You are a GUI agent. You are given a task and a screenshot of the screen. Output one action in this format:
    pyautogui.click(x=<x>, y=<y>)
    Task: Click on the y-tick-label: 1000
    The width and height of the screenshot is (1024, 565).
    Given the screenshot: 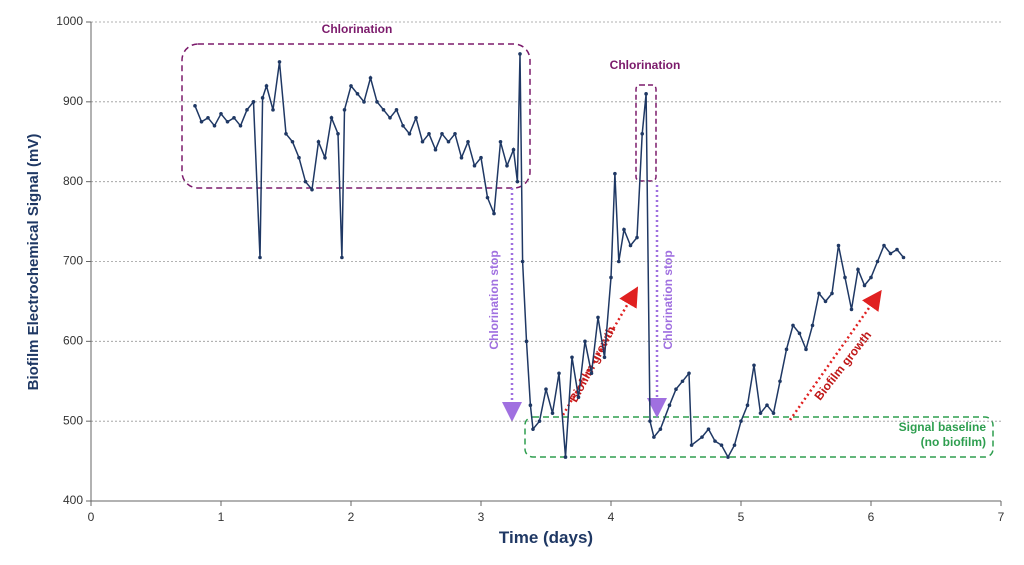 What is the action you would take?
    pyautogui.click(x=69, y=21)
    